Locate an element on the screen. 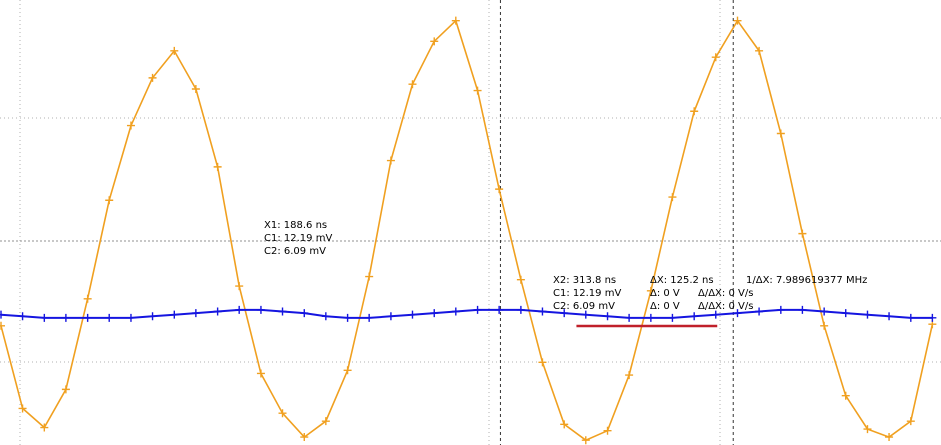 The image size is (941, 445). cursor2-c1-value: C1: 12.19 mV is located at coordinates (587, 293).